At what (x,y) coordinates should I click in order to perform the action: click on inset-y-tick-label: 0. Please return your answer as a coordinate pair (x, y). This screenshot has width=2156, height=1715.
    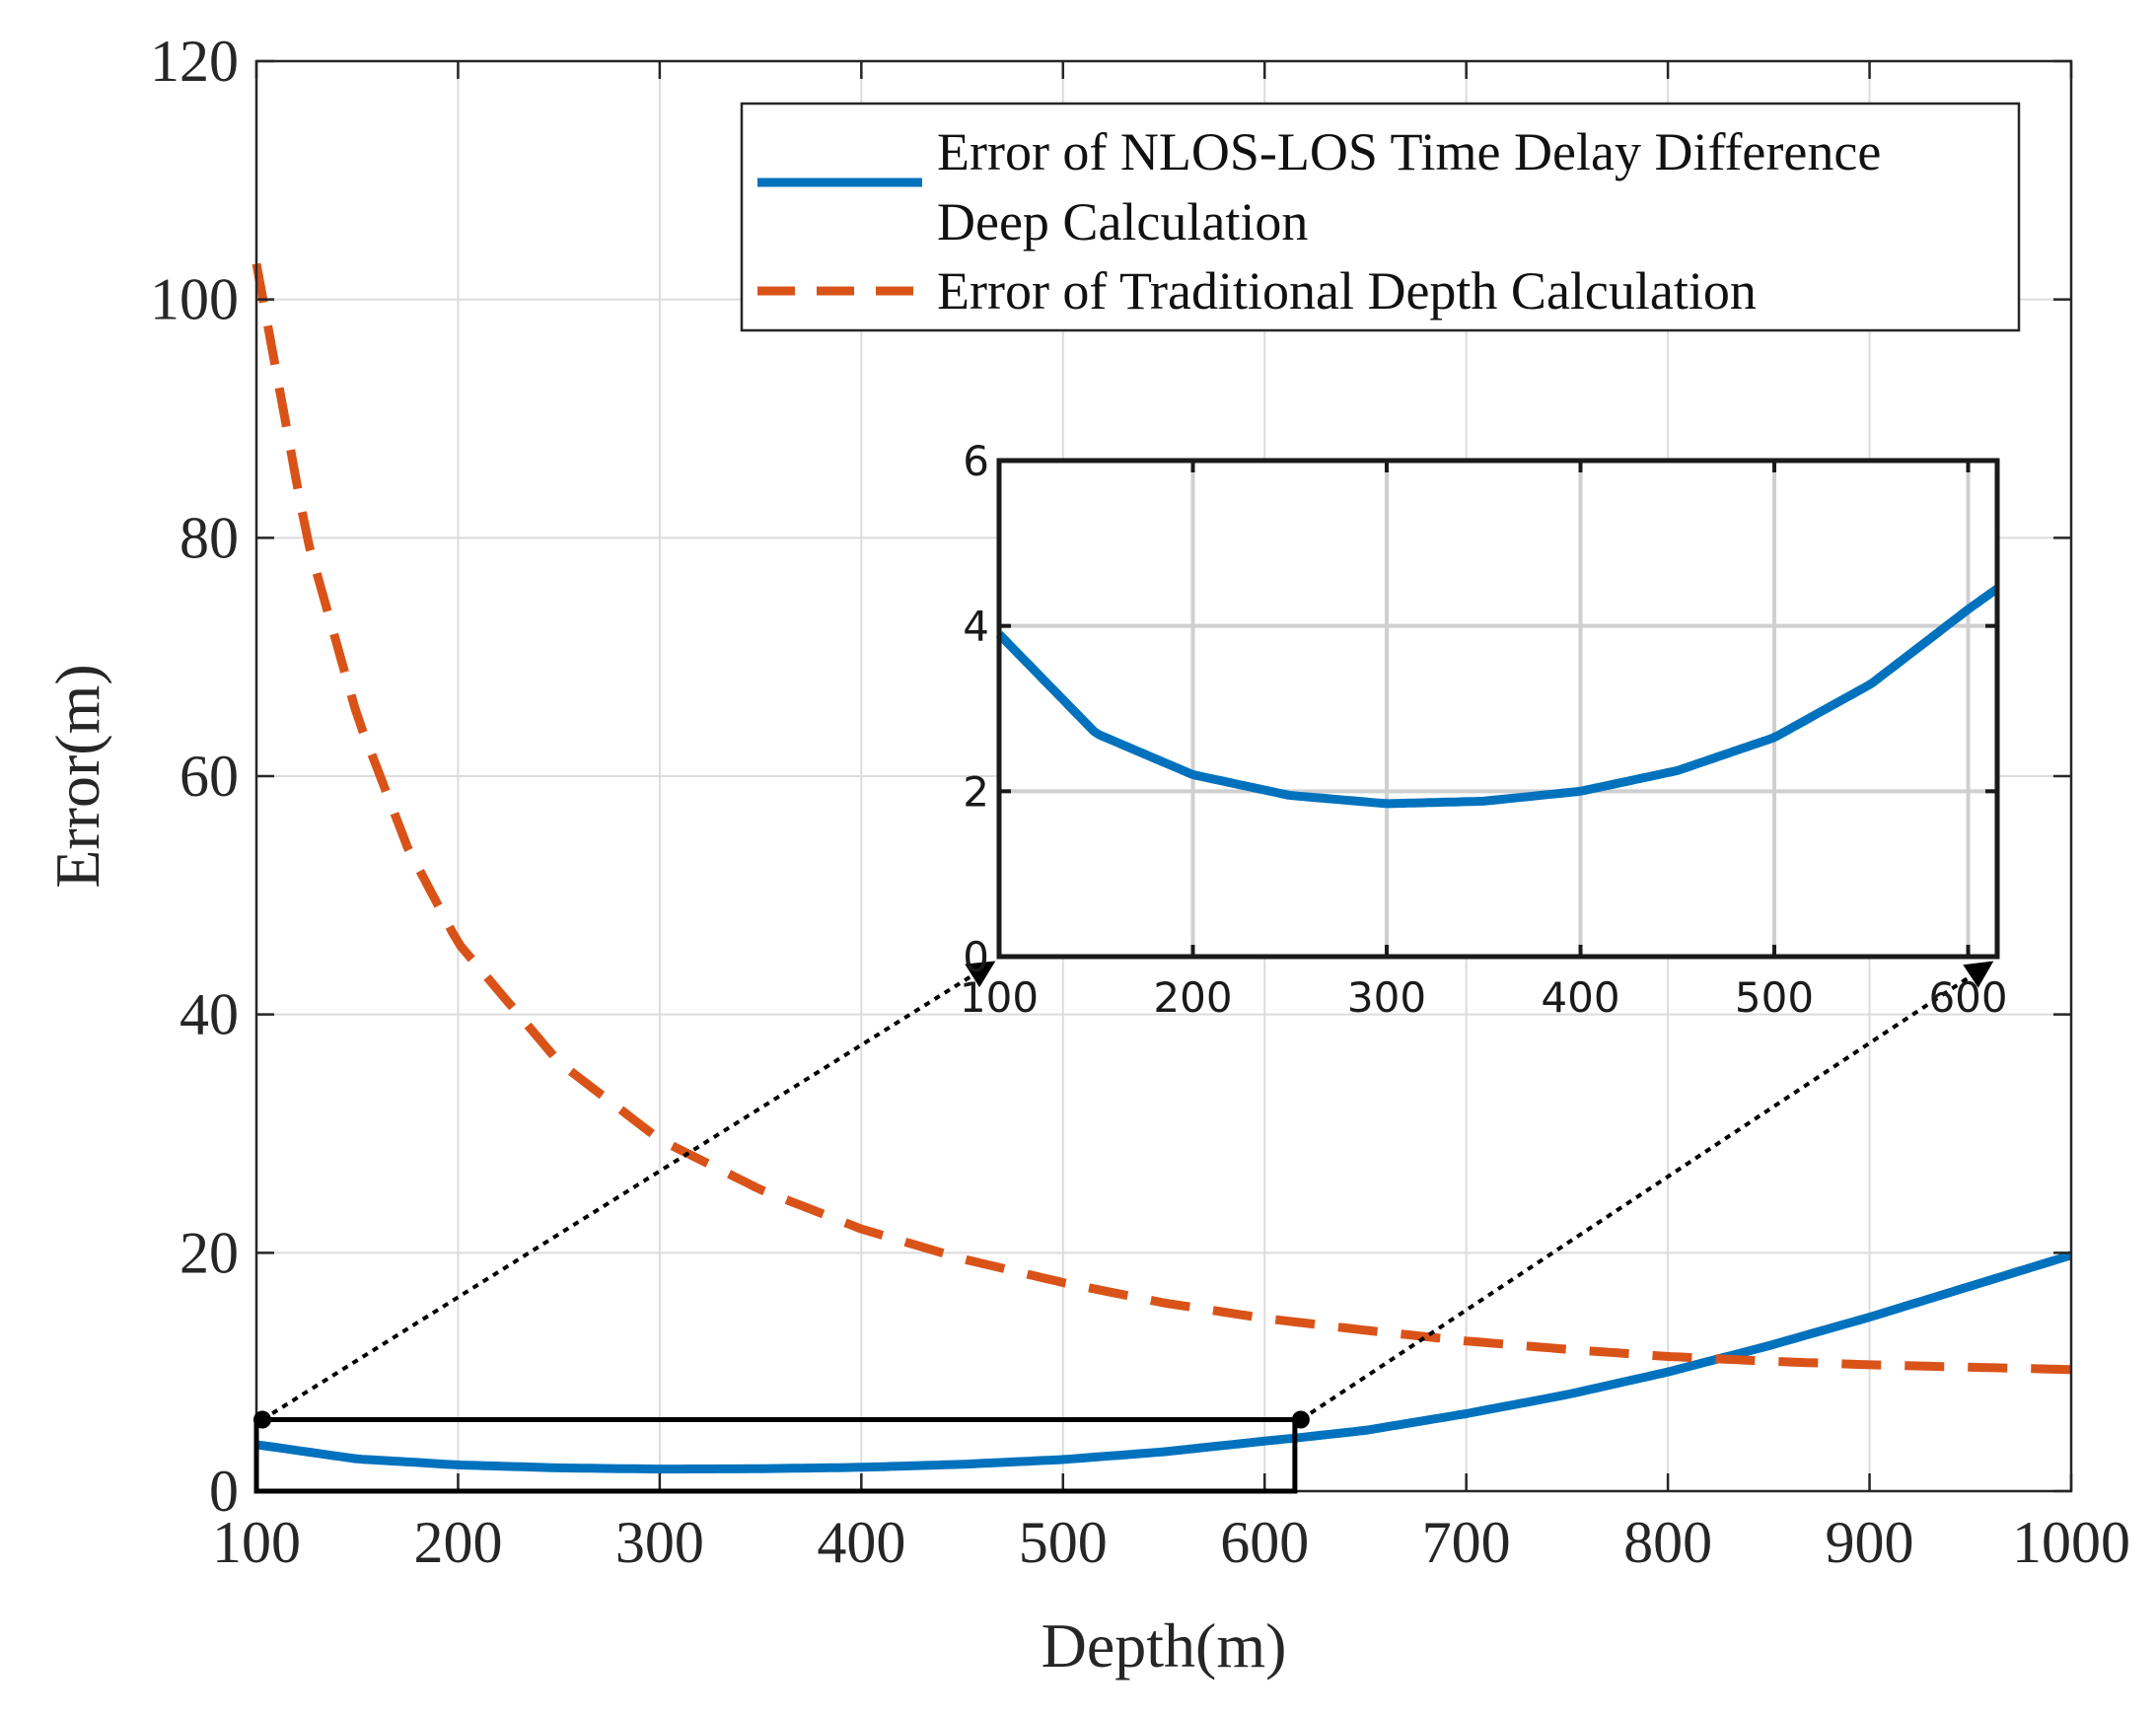
    Looking at the image, I should click on (976, 957).